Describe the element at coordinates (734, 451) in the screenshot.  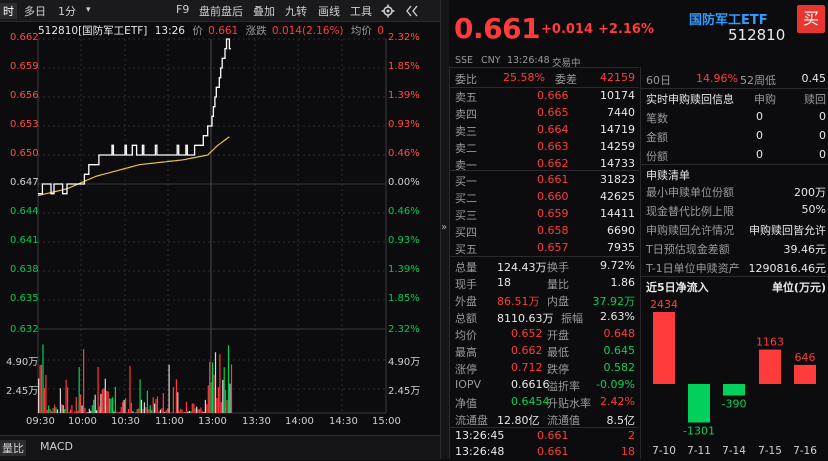
I see `inflow-date-label: 7-14` at that location.